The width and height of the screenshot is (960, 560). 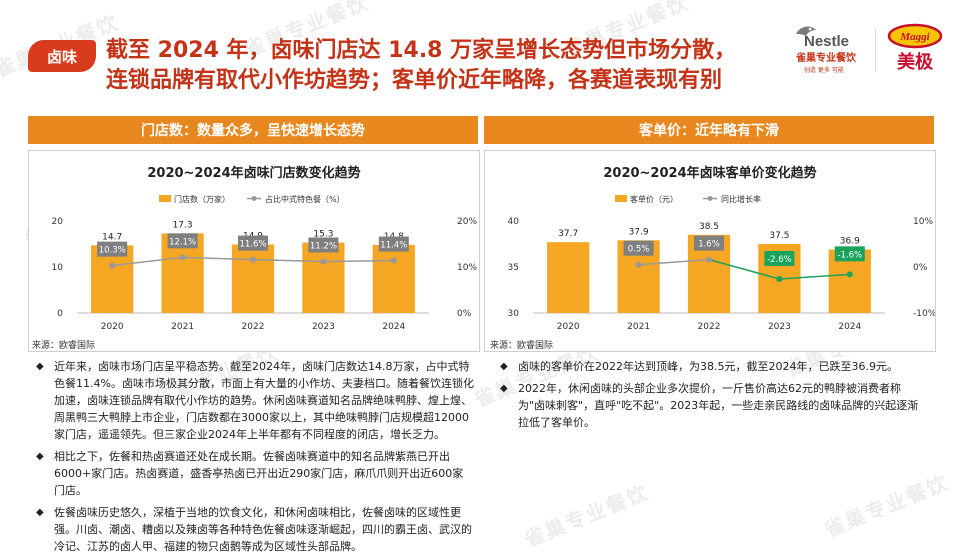 I want to click on line-value-label: -2.6%, so click(x=779, y=260).